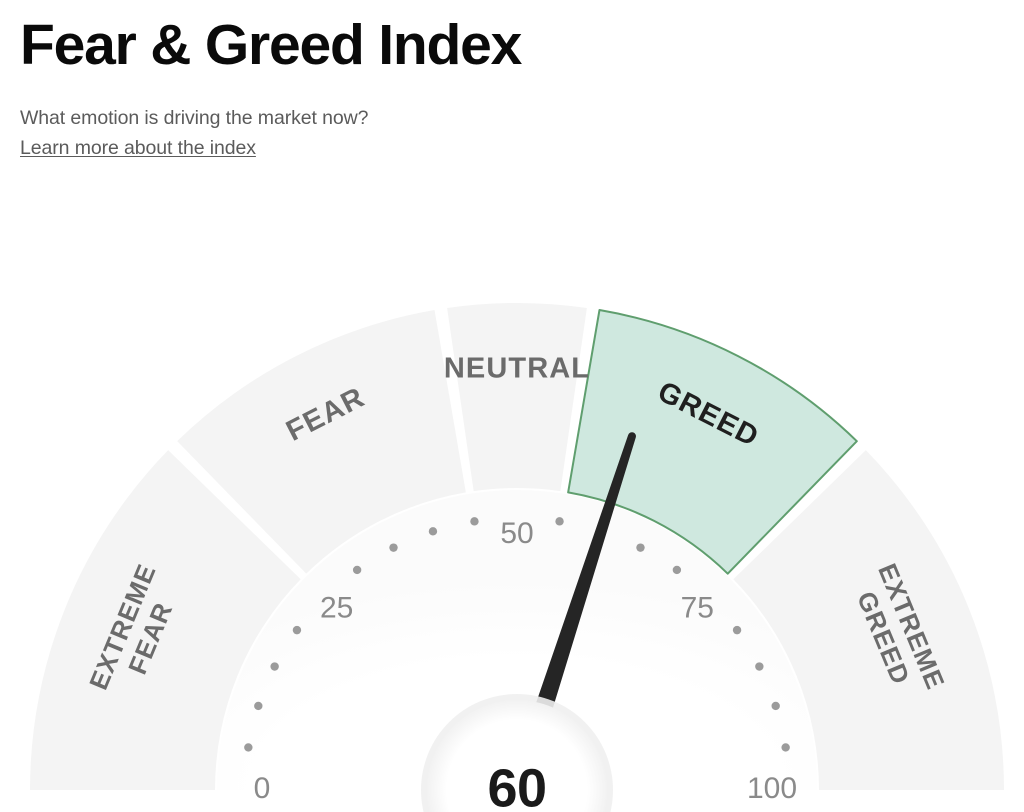 This screenshot has height=812, width=1024. I want to click on gauge-hub-layer: 60, so click(517, 753).